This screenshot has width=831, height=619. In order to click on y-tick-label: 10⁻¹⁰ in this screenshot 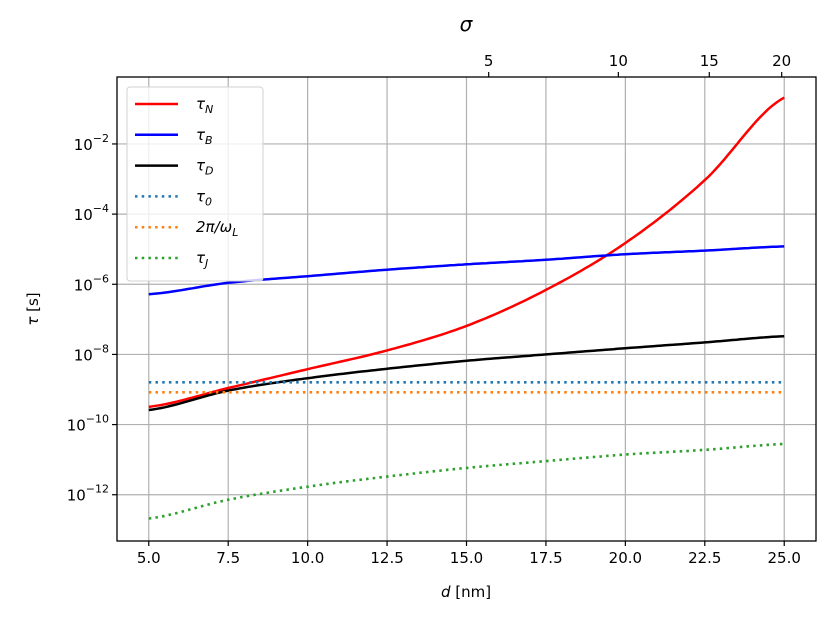, I will do `click(88, 424)`.